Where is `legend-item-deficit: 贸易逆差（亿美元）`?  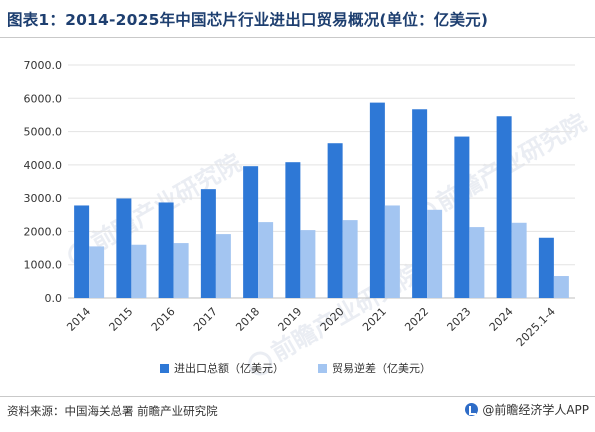 legend-item-deficit: 贸易逆差（亿美元） is located at coordinates (374, 368).